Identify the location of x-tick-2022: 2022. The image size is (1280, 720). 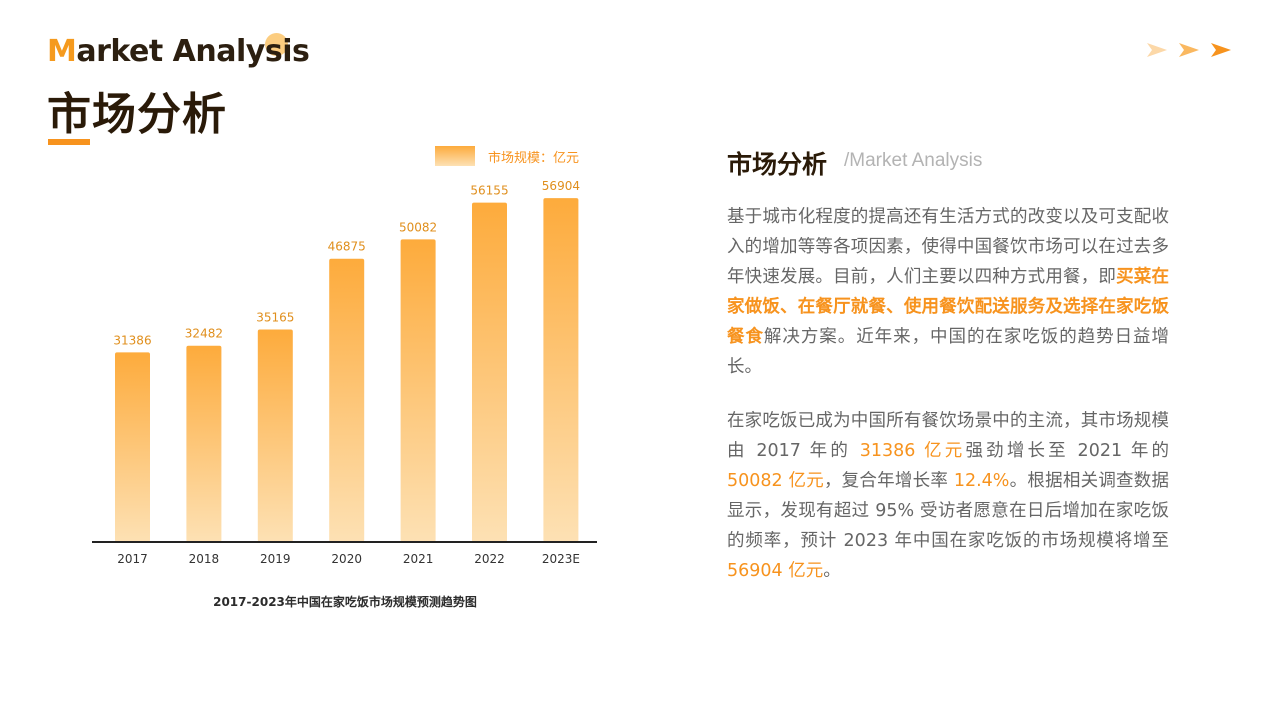
(489, 559).